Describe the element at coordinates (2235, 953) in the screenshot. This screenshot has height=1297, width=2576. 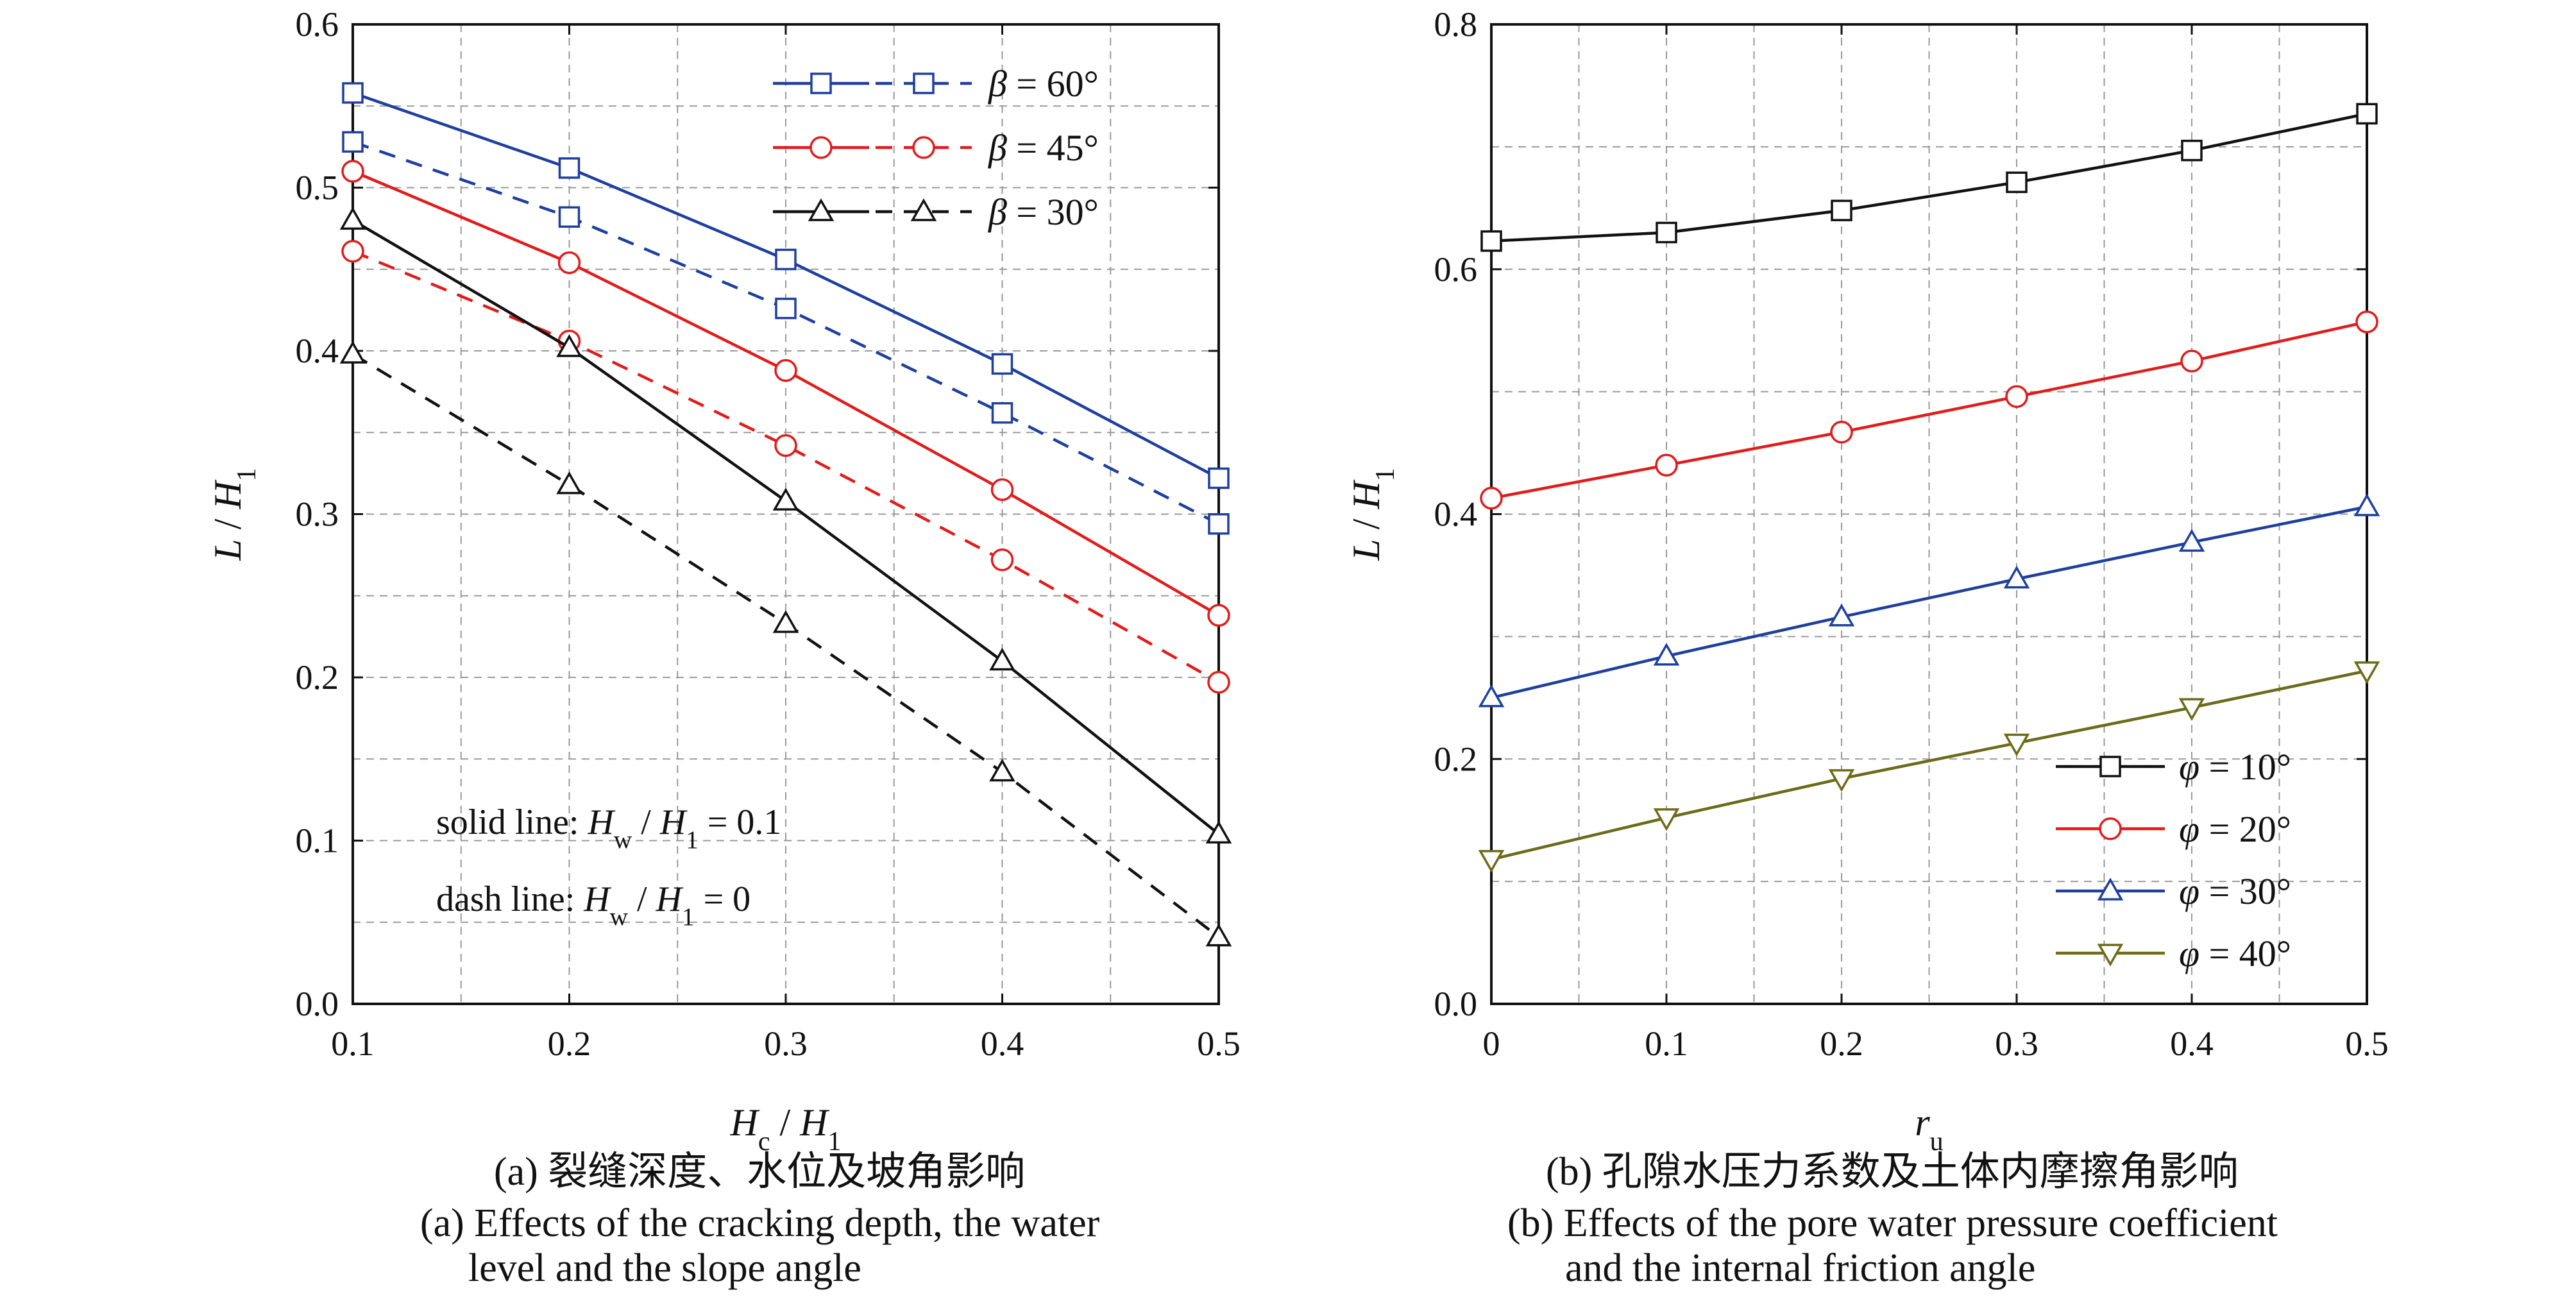
I see `legend-label: φ = 40°` at that location.